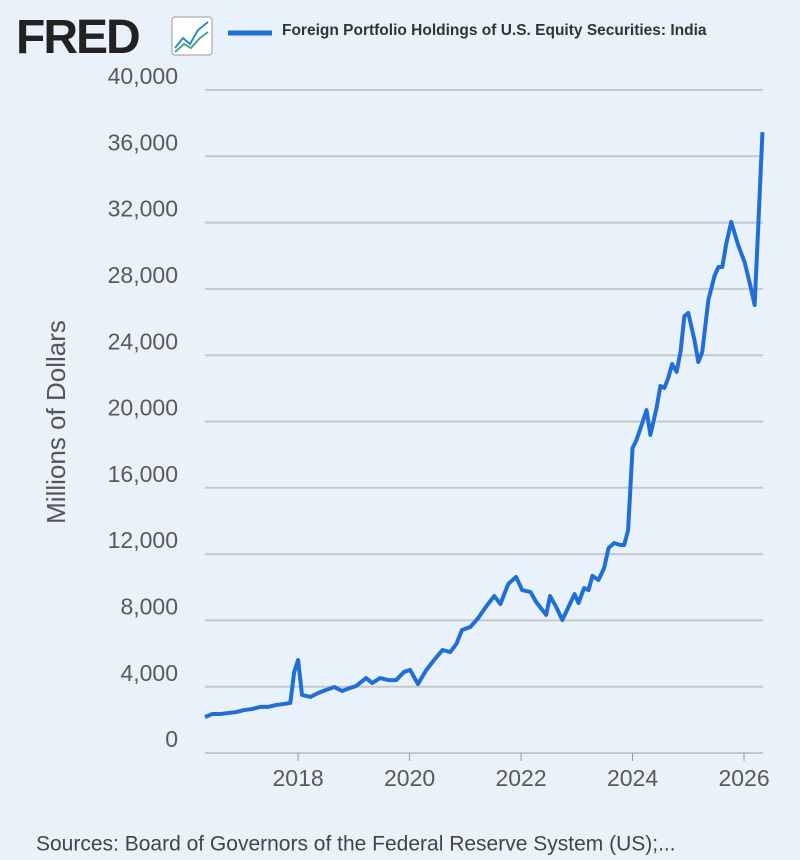  What do you see at coordinates (149, 606) in the screenshot?
I see `y-tick-label: 8,000` at bounding box center [149, 606].